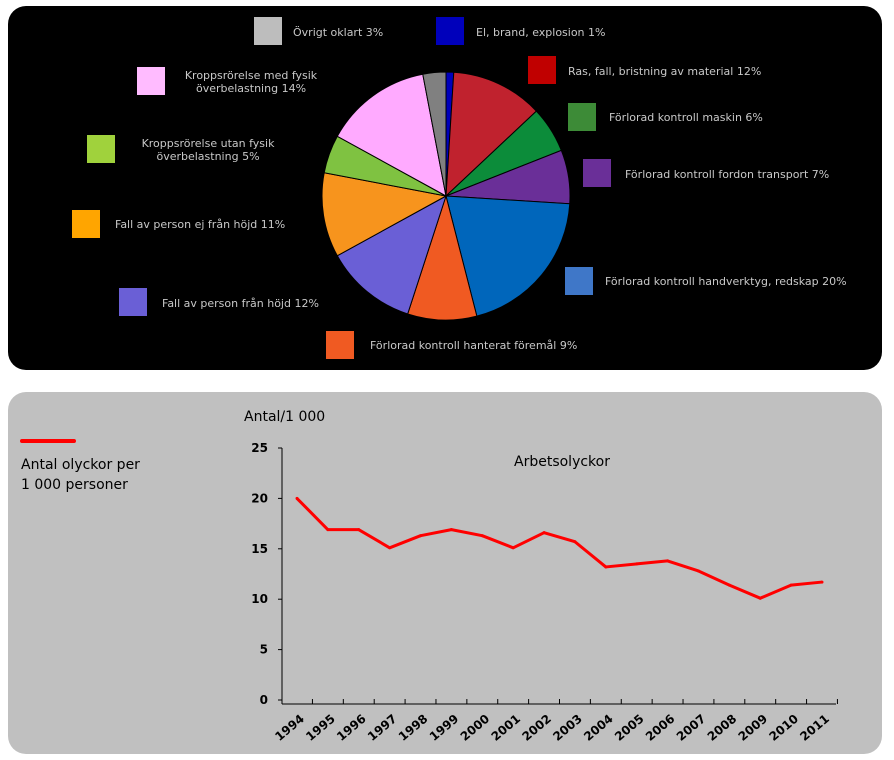 The image size is (894, 760). I want to click on legend-label-10-line-0: Kroppsrörelse med fysik, so click(251, 75).